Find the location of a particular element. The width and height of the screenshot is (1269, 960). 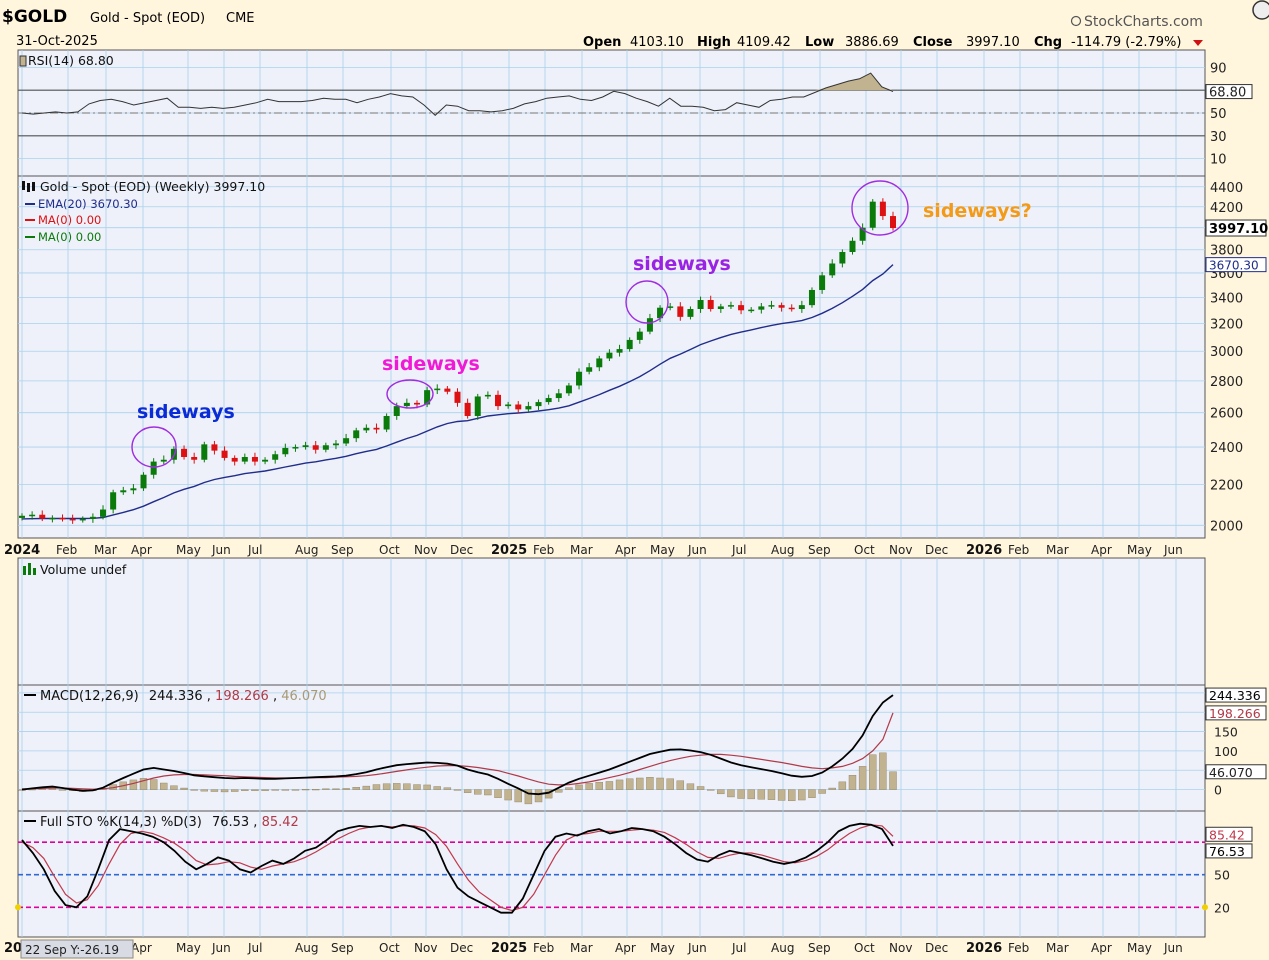

open-value: 4103.10 is located at coordinates (657, 42).